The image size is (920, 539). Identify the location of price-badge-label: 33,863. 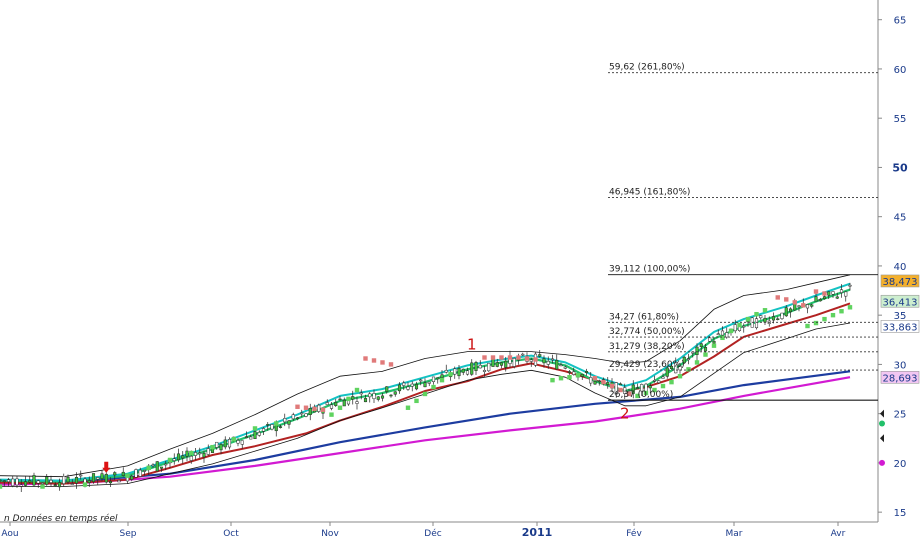
(900, 327).